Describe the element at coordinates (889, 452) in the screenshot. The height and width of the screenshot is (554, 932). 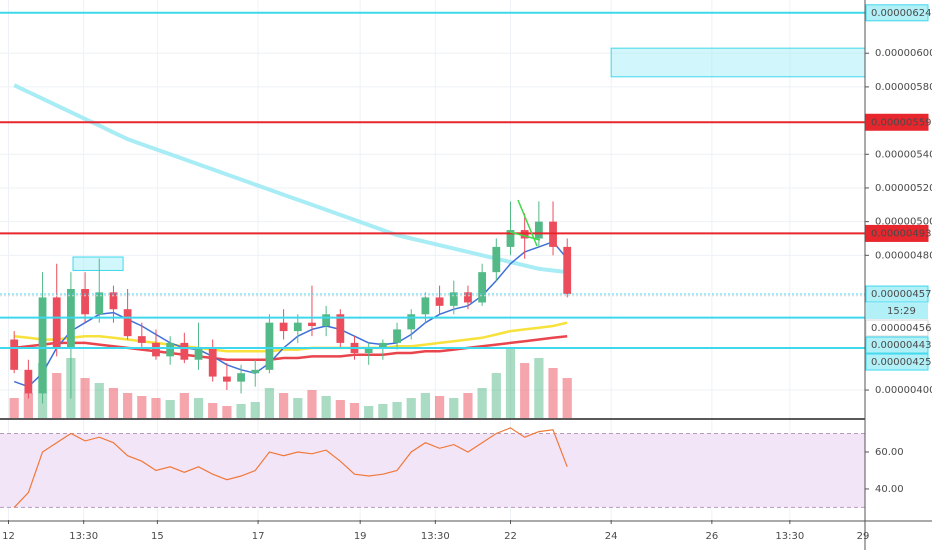
I see `rsi-tick-label: 60.00` at that location.